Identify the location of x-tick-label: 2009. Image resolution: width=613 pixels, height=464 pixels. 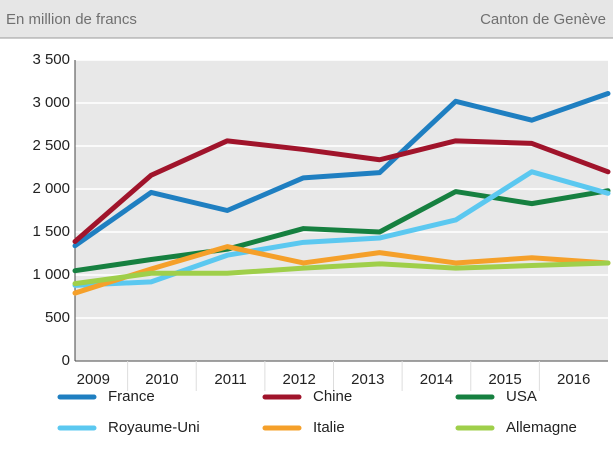
(93, 379).